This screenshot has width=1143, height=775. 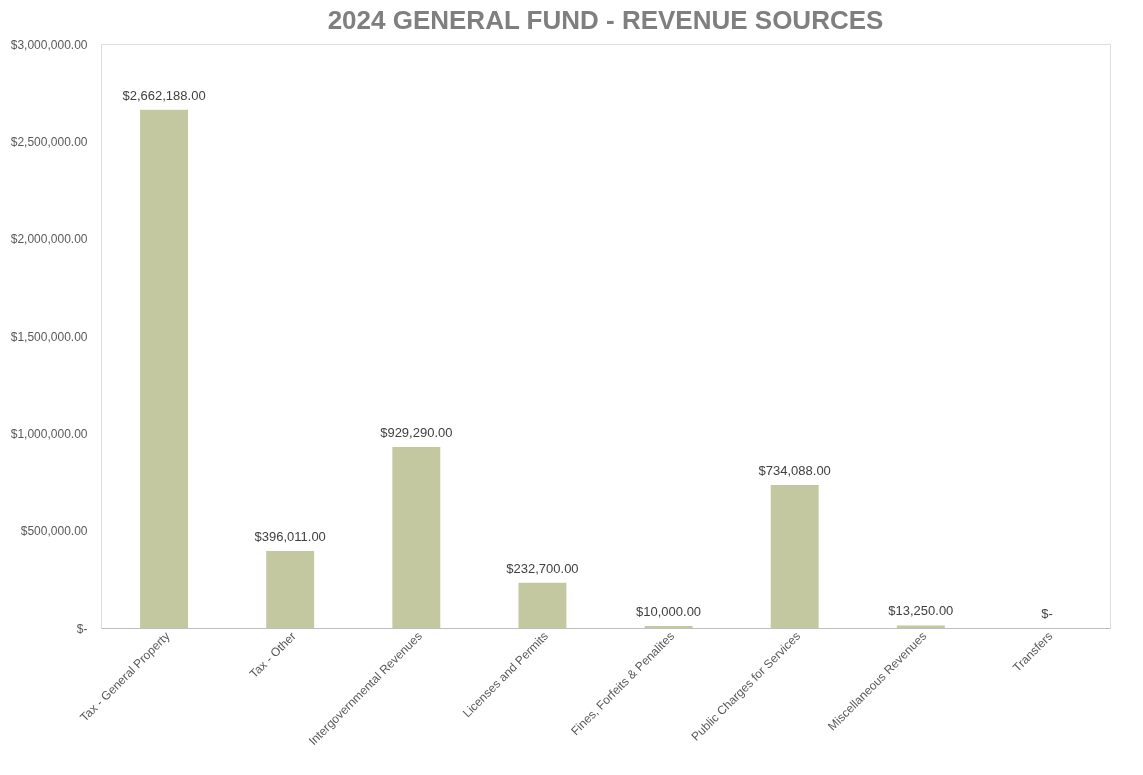 What do you see at coordinates (1047, 613) in the screenshot?
I see `data-label: $-` at bounding box center [1047, 613].